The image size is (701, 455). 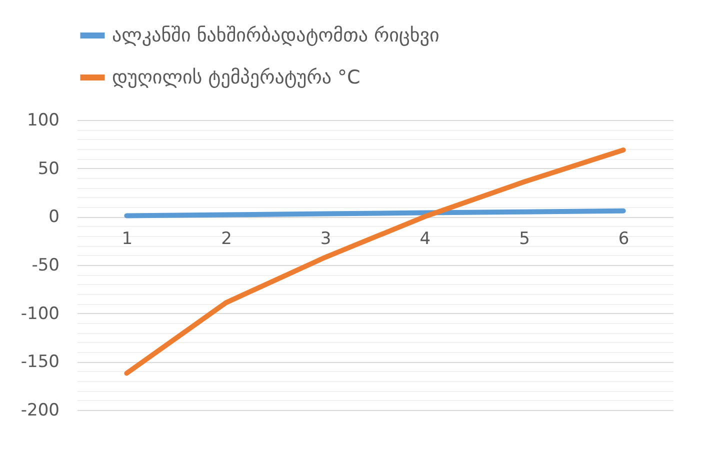 I want to click on y-tick-label: -100, so click(x=40, y=314).